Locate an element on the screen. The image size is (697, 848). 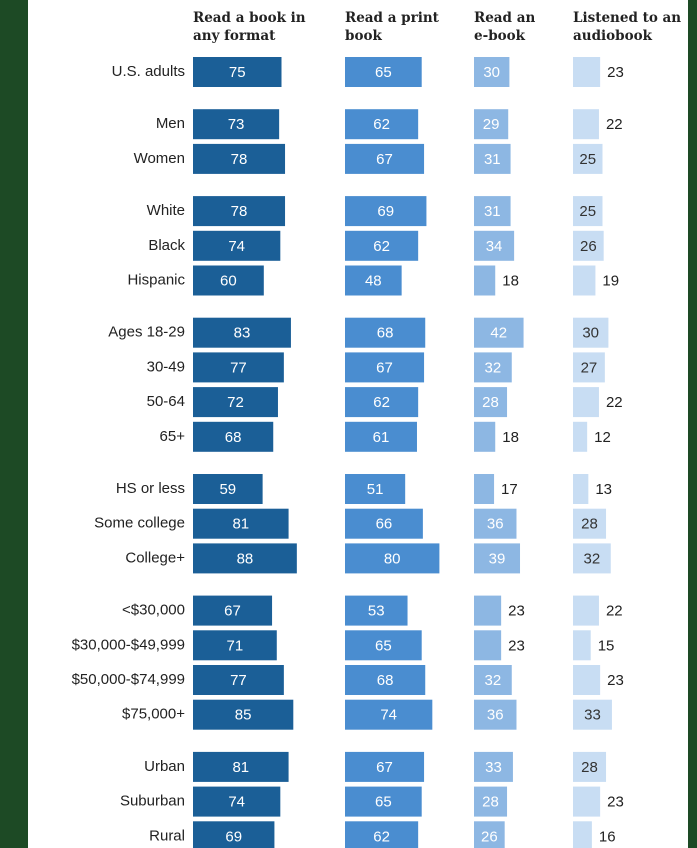
category-label: White is located at coordinates (166, 210).